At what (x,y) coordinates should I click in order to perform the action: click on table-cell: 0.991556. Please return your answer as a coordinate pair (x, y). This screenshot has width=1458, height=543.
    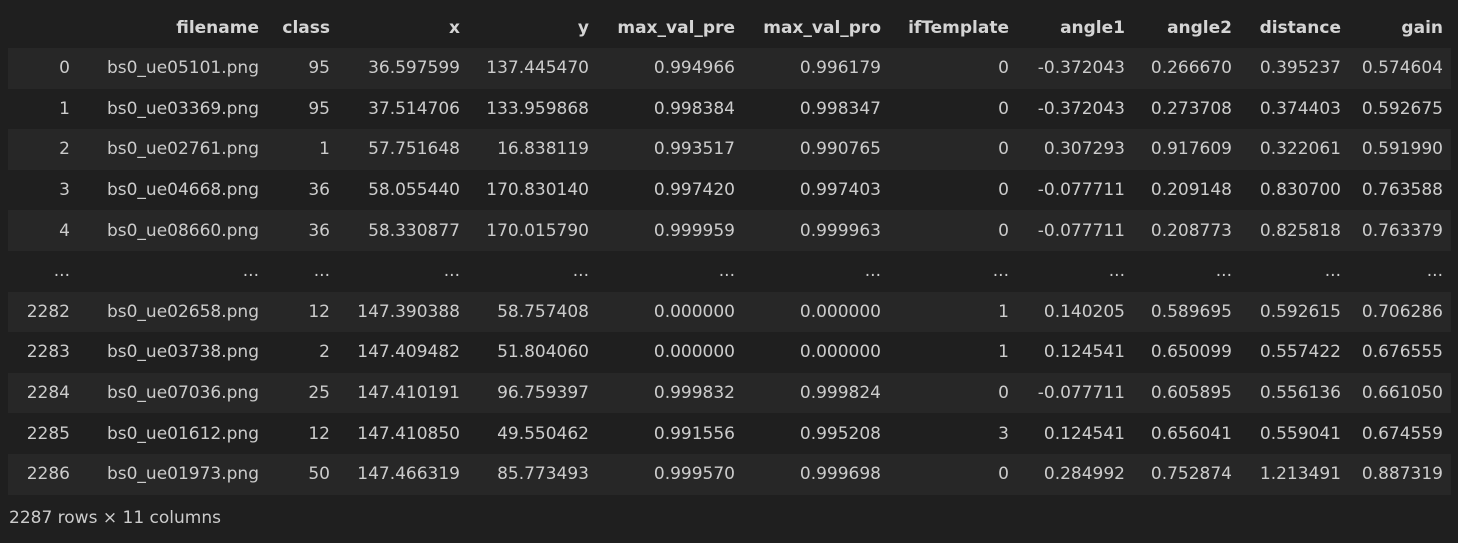
    Looking at the image, I should click on (670, 433).